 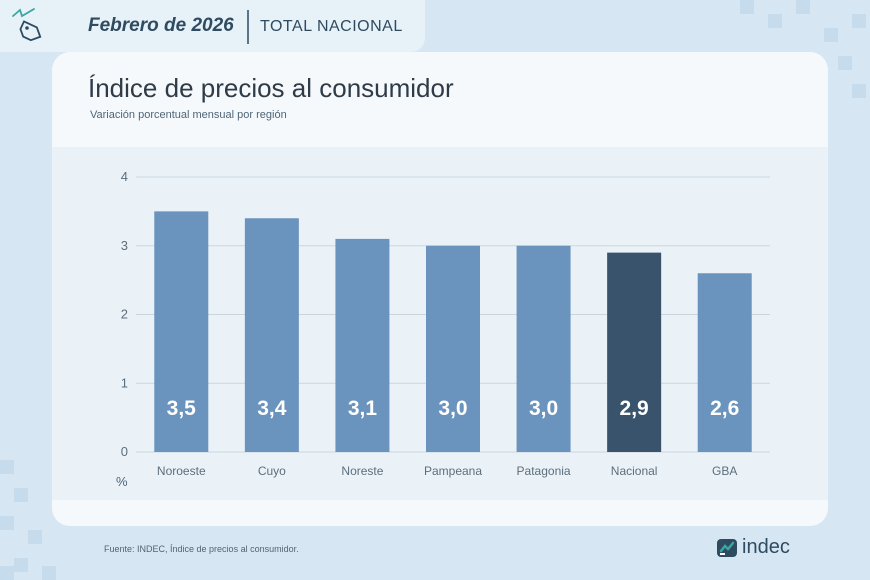 What do you see at coordinates (724, 471) in the screenshot?
I see `x-tick-label: GBA` at bounding box center [724, 471].